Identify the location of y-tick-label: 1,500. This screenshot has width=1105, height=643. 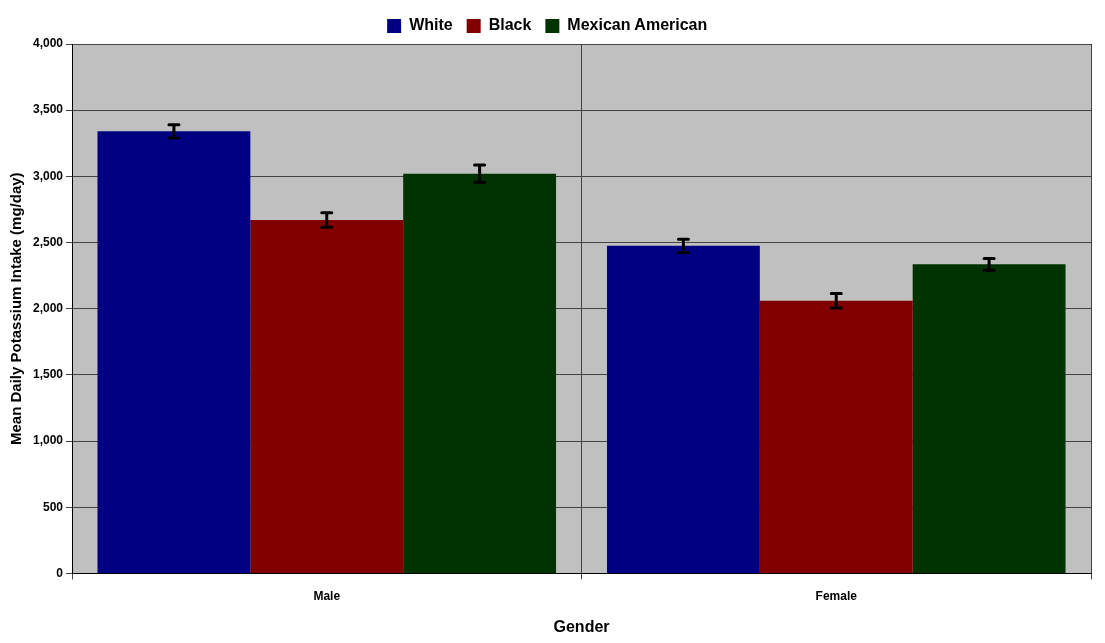
(48, 374).